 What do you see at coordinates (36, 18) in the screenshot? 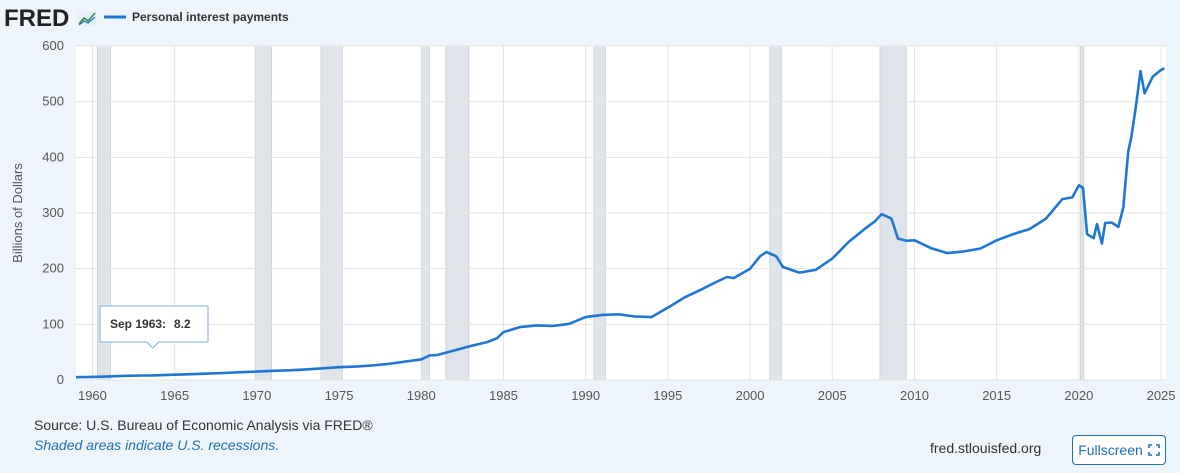
I see `logo-text: FRED` at bounding box center [36, 18].